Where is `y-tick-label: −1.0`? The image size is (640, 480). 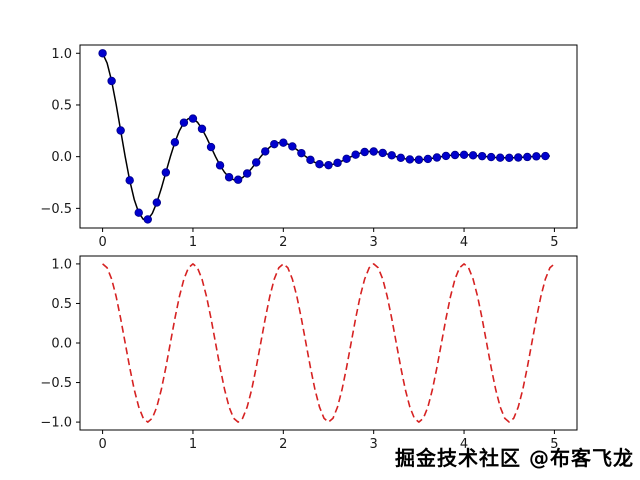 y-tick-label: −1.0 is located at coordinates (56, 423).